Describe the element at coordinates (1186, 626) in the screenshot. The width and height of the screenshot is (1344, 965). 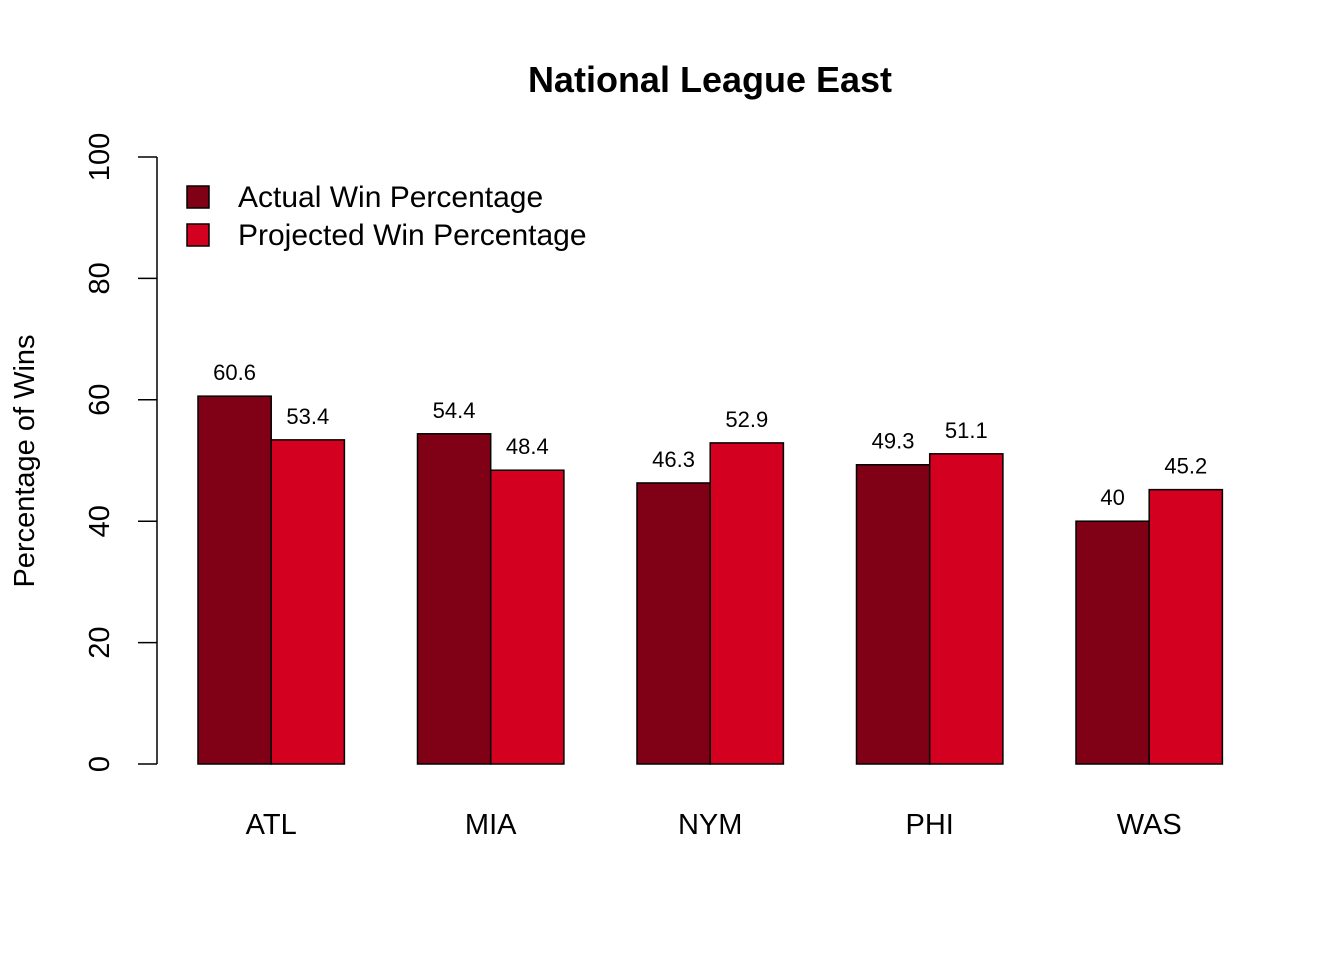
I see `bar-was-projected` at that location.